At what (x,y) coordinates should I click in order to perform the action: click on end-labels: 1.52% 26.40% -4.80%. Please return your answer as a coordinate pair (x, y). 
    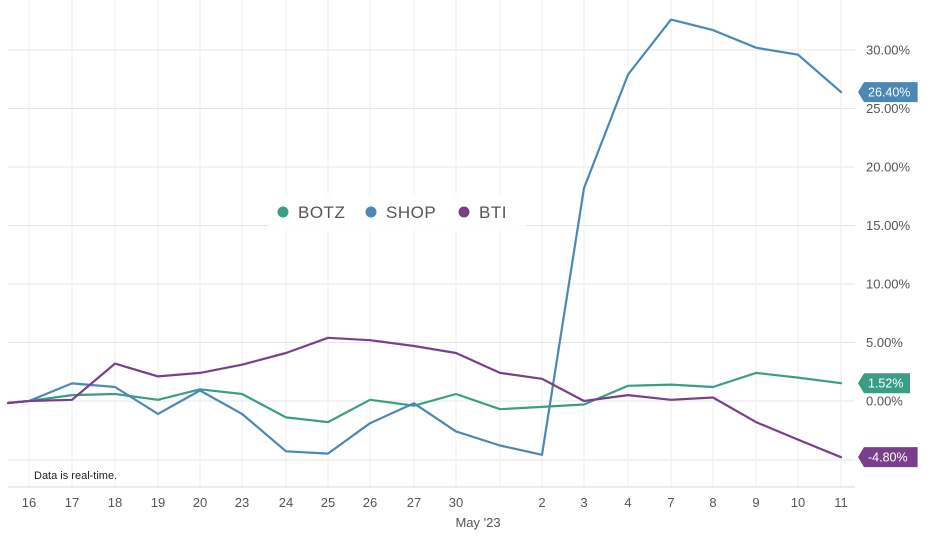
    Looking at the image, I should click on (888, 275).